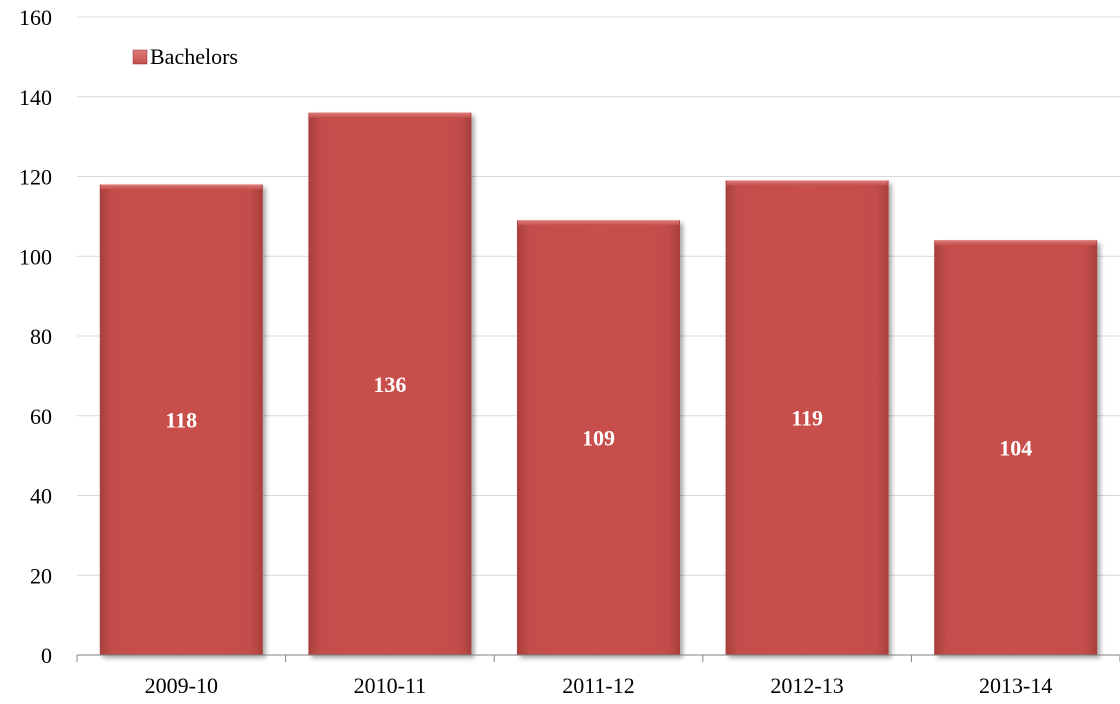 The height and width of the screenshot is (704, 1120). I want to click on bar-data-label: 136, so click(389, 384).